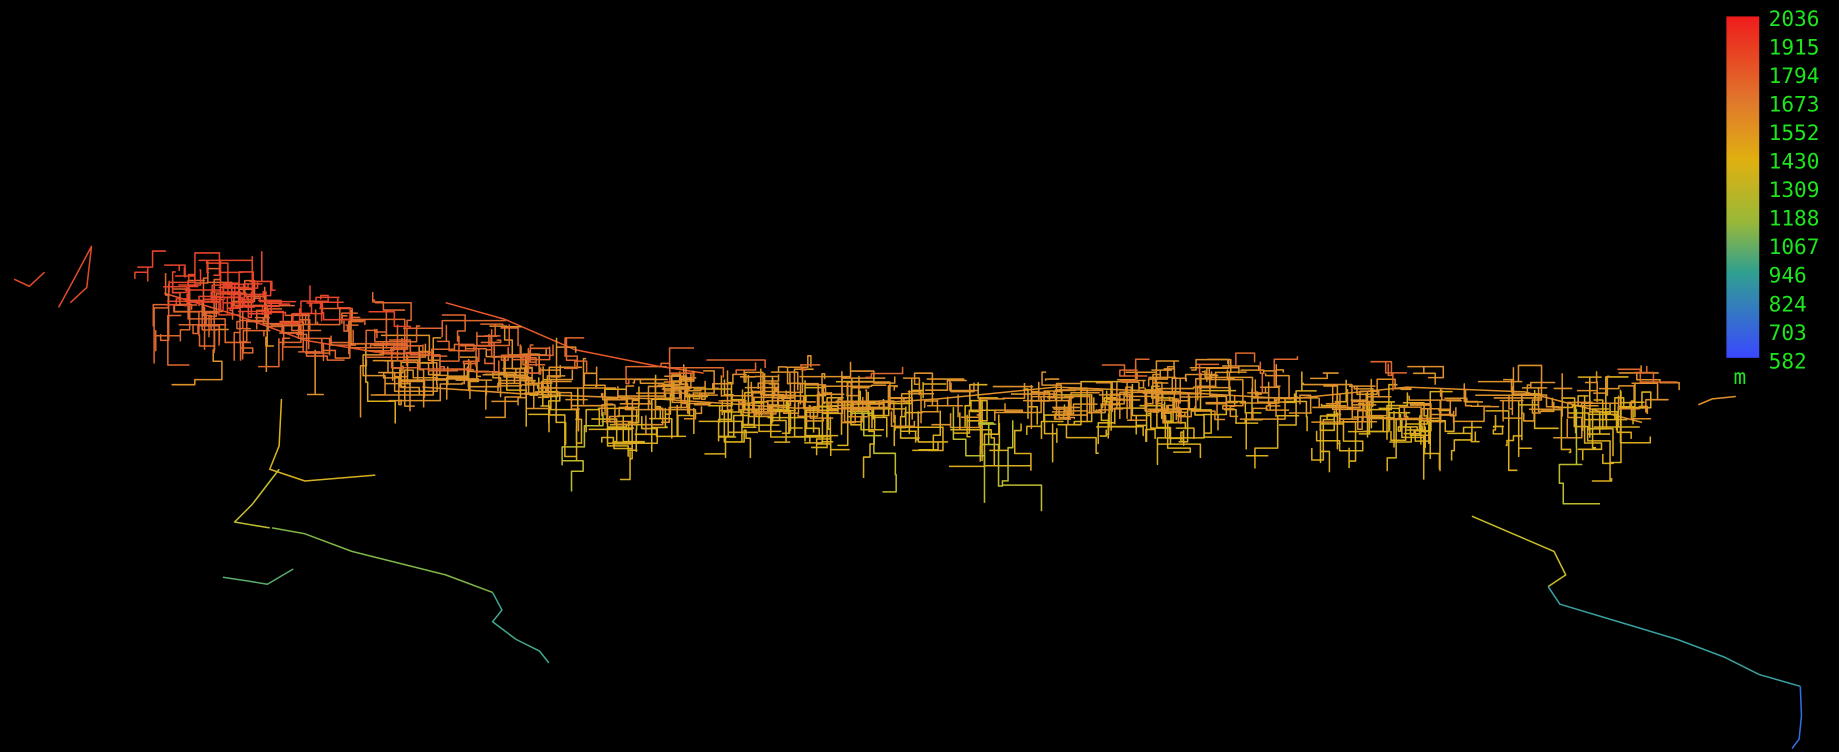  Describe the element at coordinates (1743, 187) in the screenshot. I see `color-scale` at that location.